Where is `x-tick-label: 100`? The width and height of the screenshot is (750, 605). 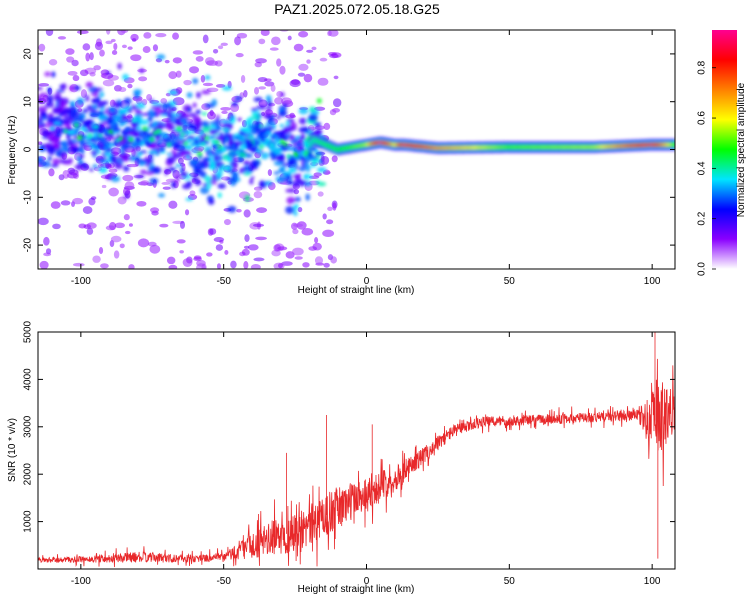
x-tick-label: 100 is located at coordinates (652, 581).